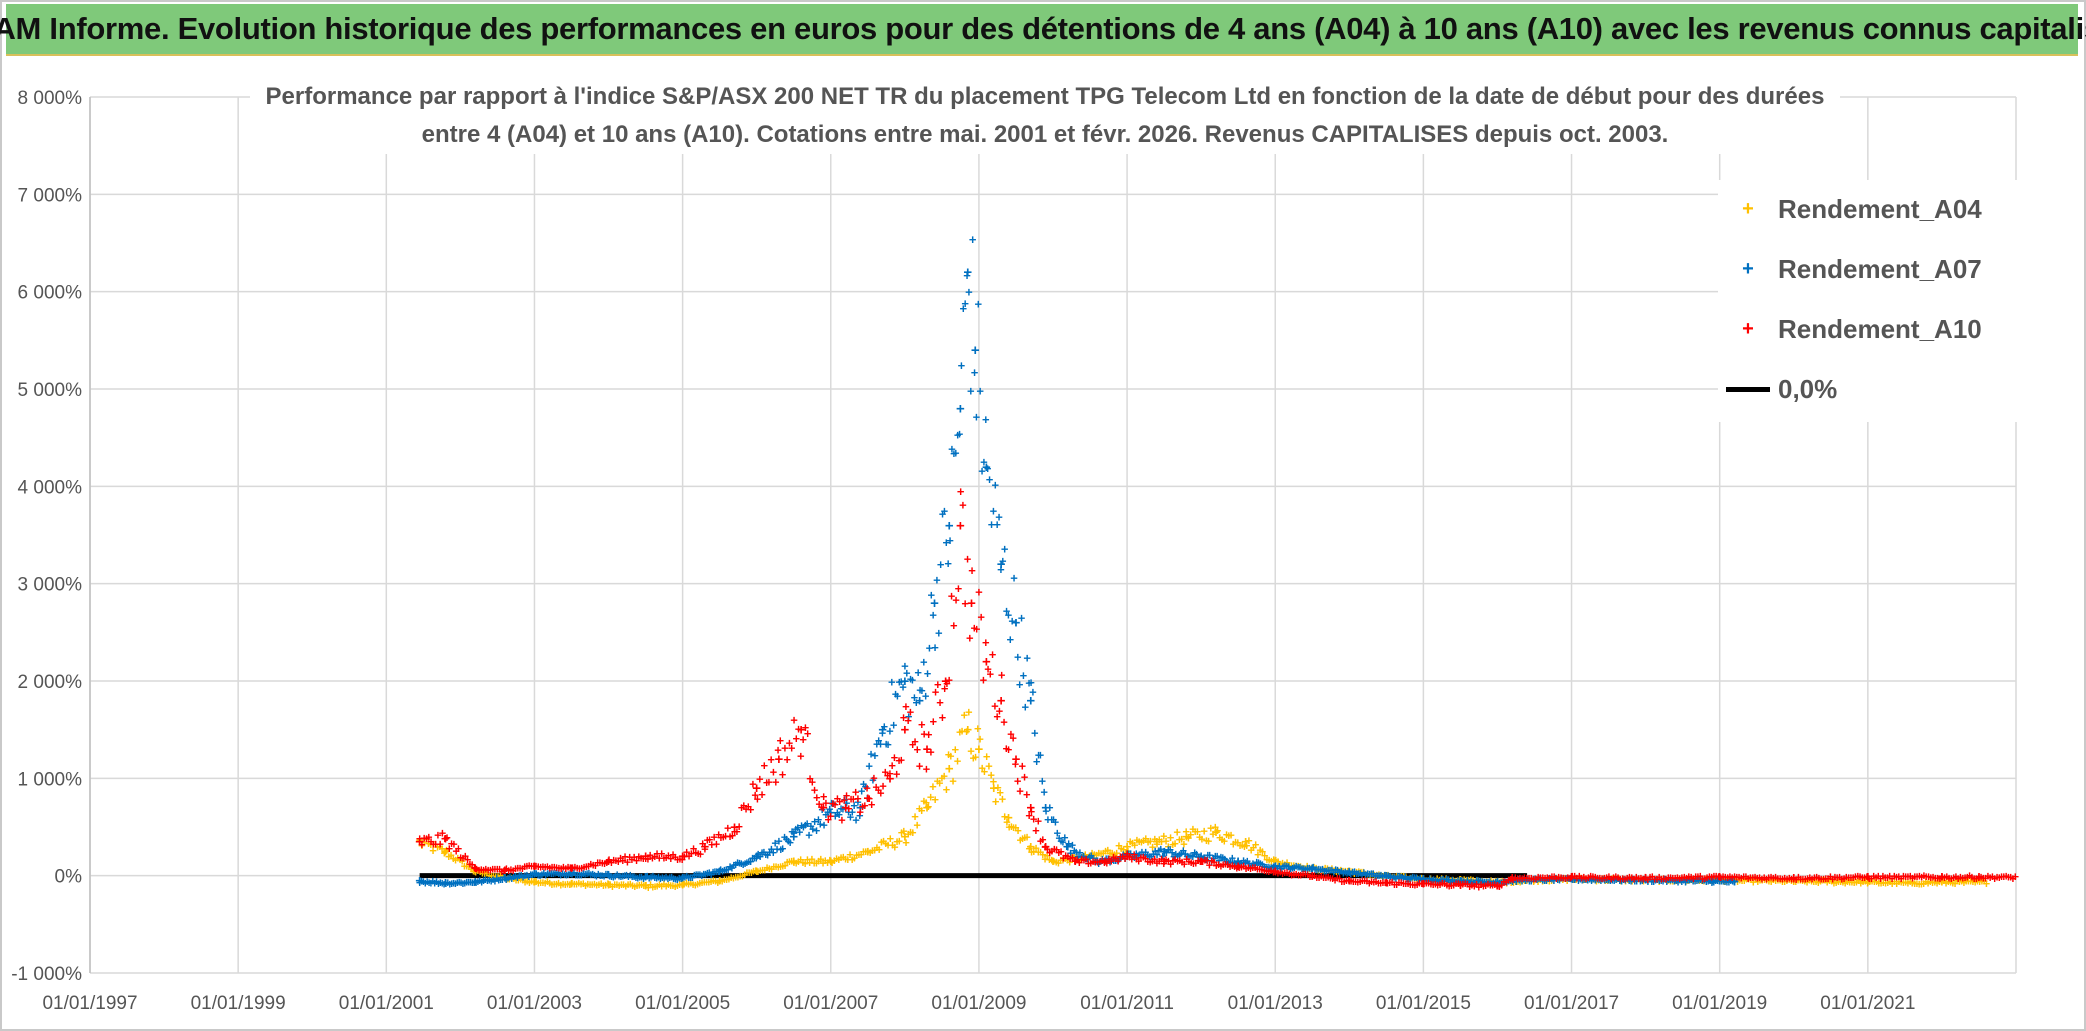 This screenshot has width=2086, height=1031. What do you see at coordinates (50, 585) in the screenshot?
I see `y-tick-label: 3 000%` at bounding box center [50, 585].